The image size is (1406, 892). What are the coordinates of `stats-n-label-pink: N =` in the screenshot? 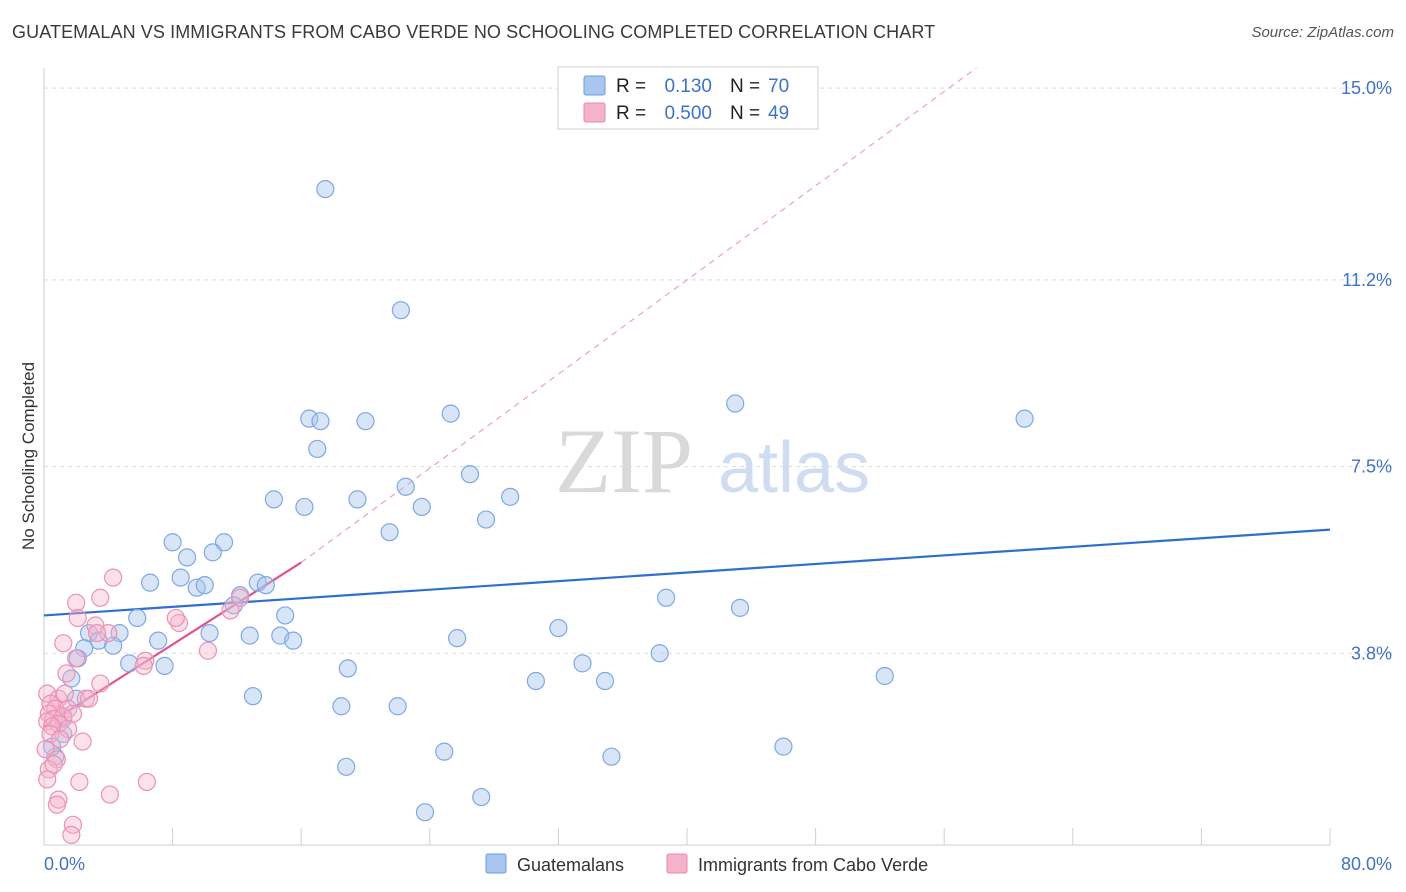 It's located at (745, 113).